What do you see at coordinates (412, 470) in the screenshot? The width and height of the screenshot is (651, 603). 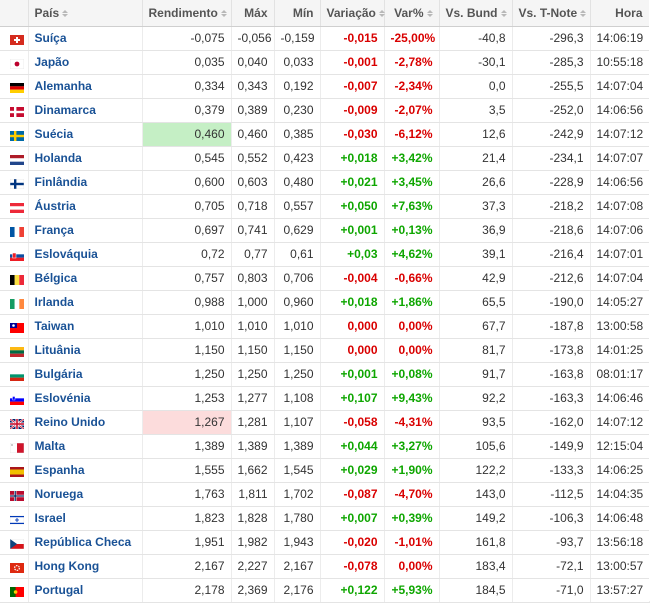 I see `change-pct-cell: +1,90%` at bounding box center [412, 470].